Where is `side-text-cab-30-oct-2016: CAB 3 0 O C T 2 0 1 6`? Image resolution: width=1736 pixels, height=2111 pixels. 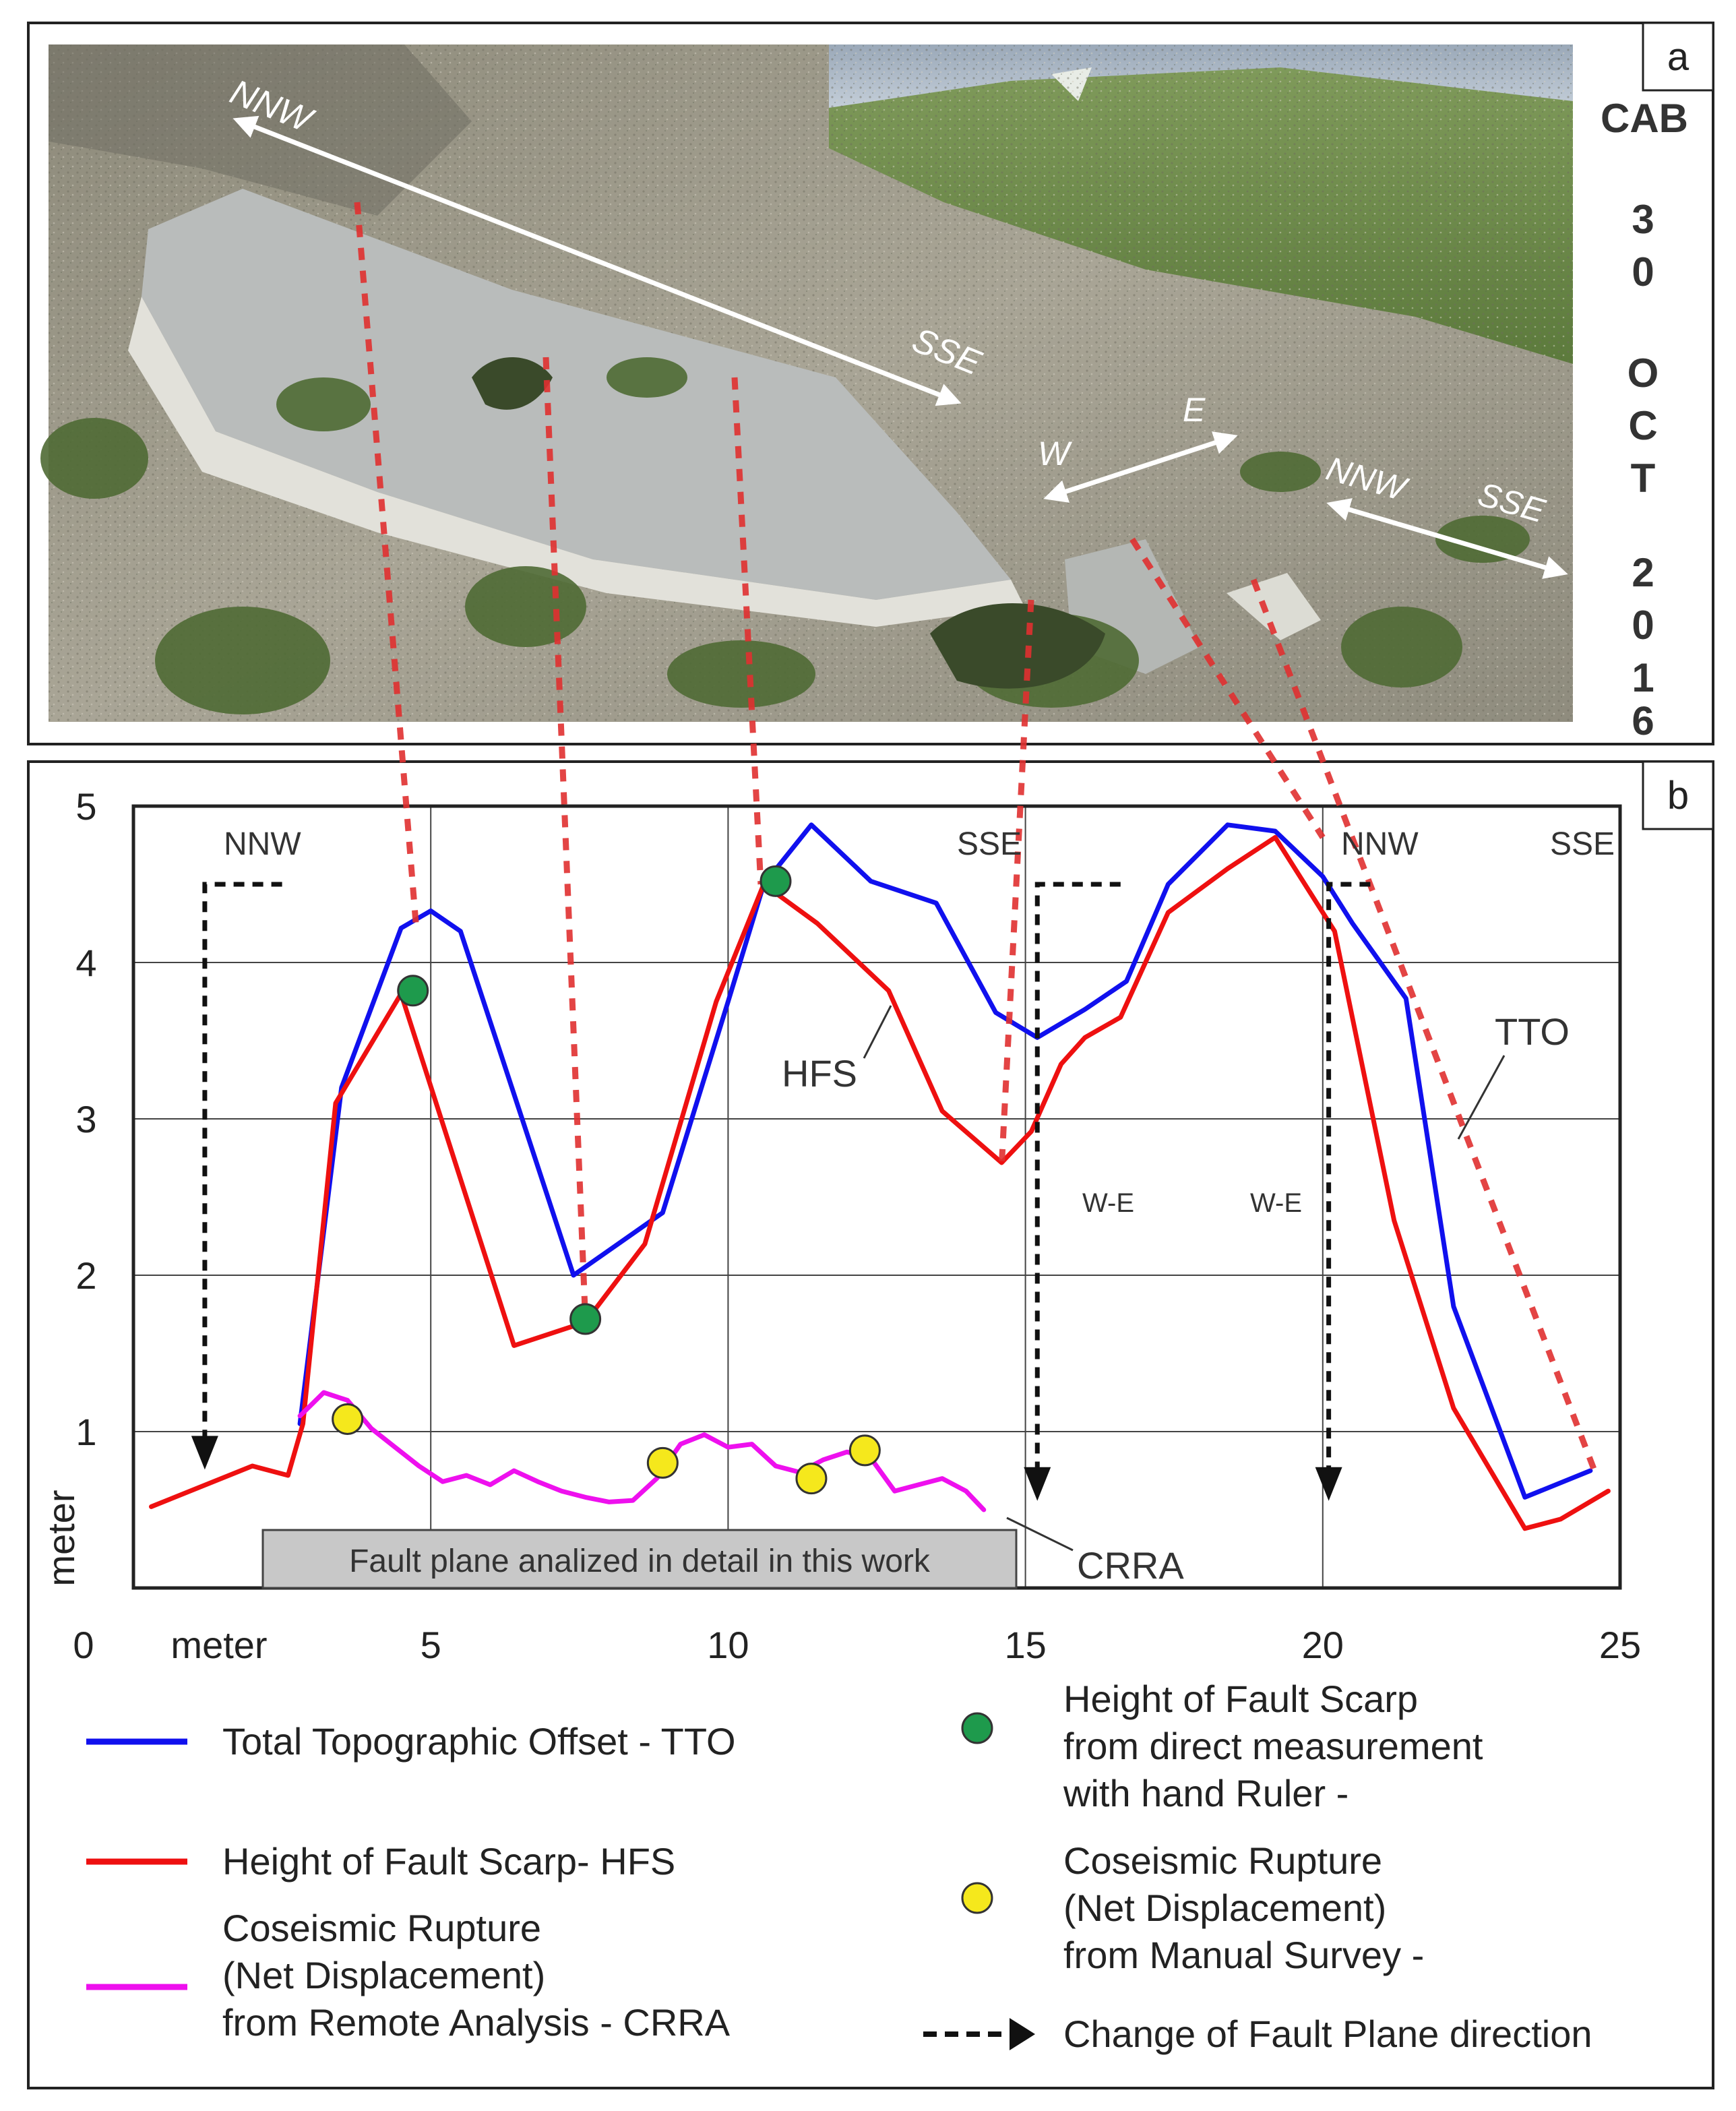
side-text-cab-30-oct-2016: CAB 3 0 O C T 2 0 1 6 is located at coordinates (1645, 419).